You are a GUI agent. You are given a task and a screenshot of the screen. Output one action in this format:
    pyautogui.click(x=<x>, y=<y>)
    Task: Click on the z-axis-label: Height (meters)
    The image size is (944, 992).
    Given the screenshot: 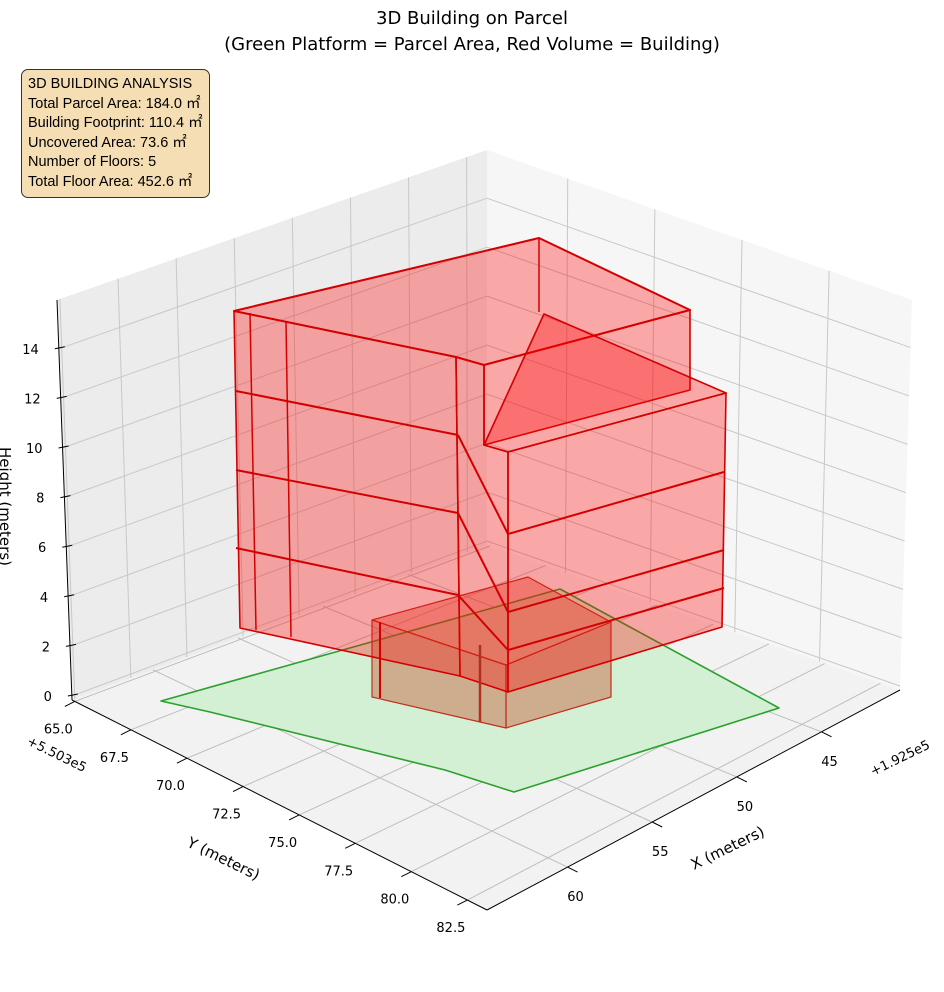 What is the action you would take?
    pyautogui.click(x=7, y=506)
    